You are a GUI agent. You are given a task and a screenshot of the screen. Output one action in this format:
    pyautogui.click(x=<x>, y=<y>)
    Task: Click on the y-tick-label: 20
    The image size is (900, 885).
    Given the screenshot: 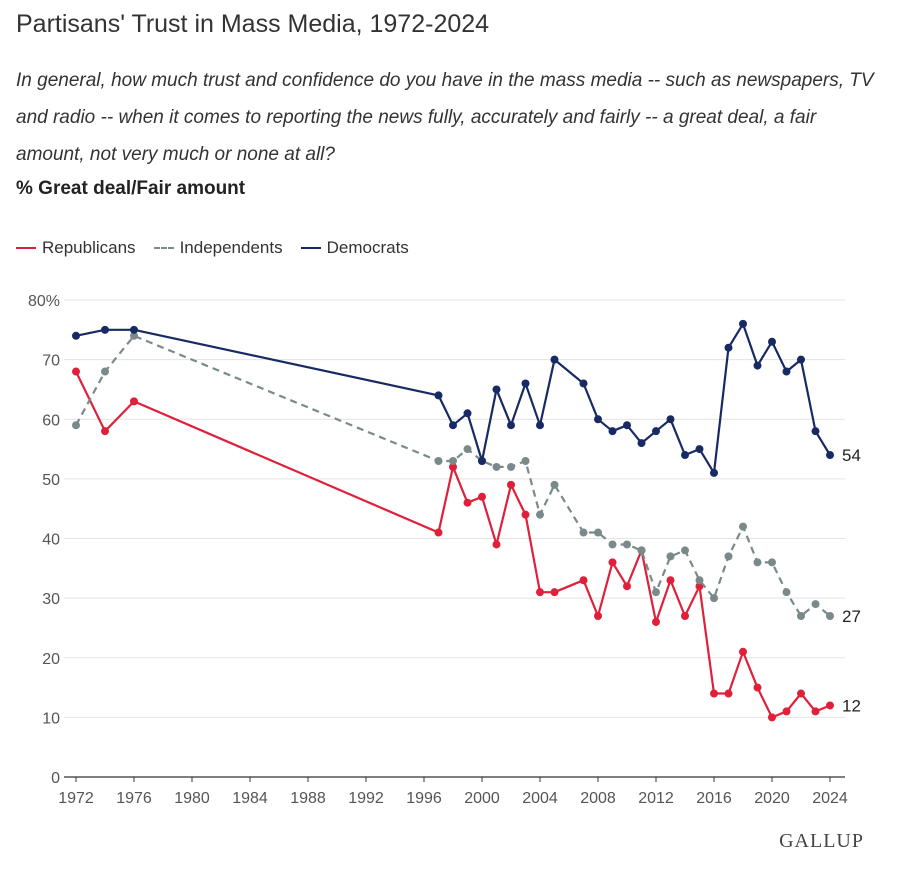 What is the action you would take?
    pyautogui.click(x=51, y=659)
    